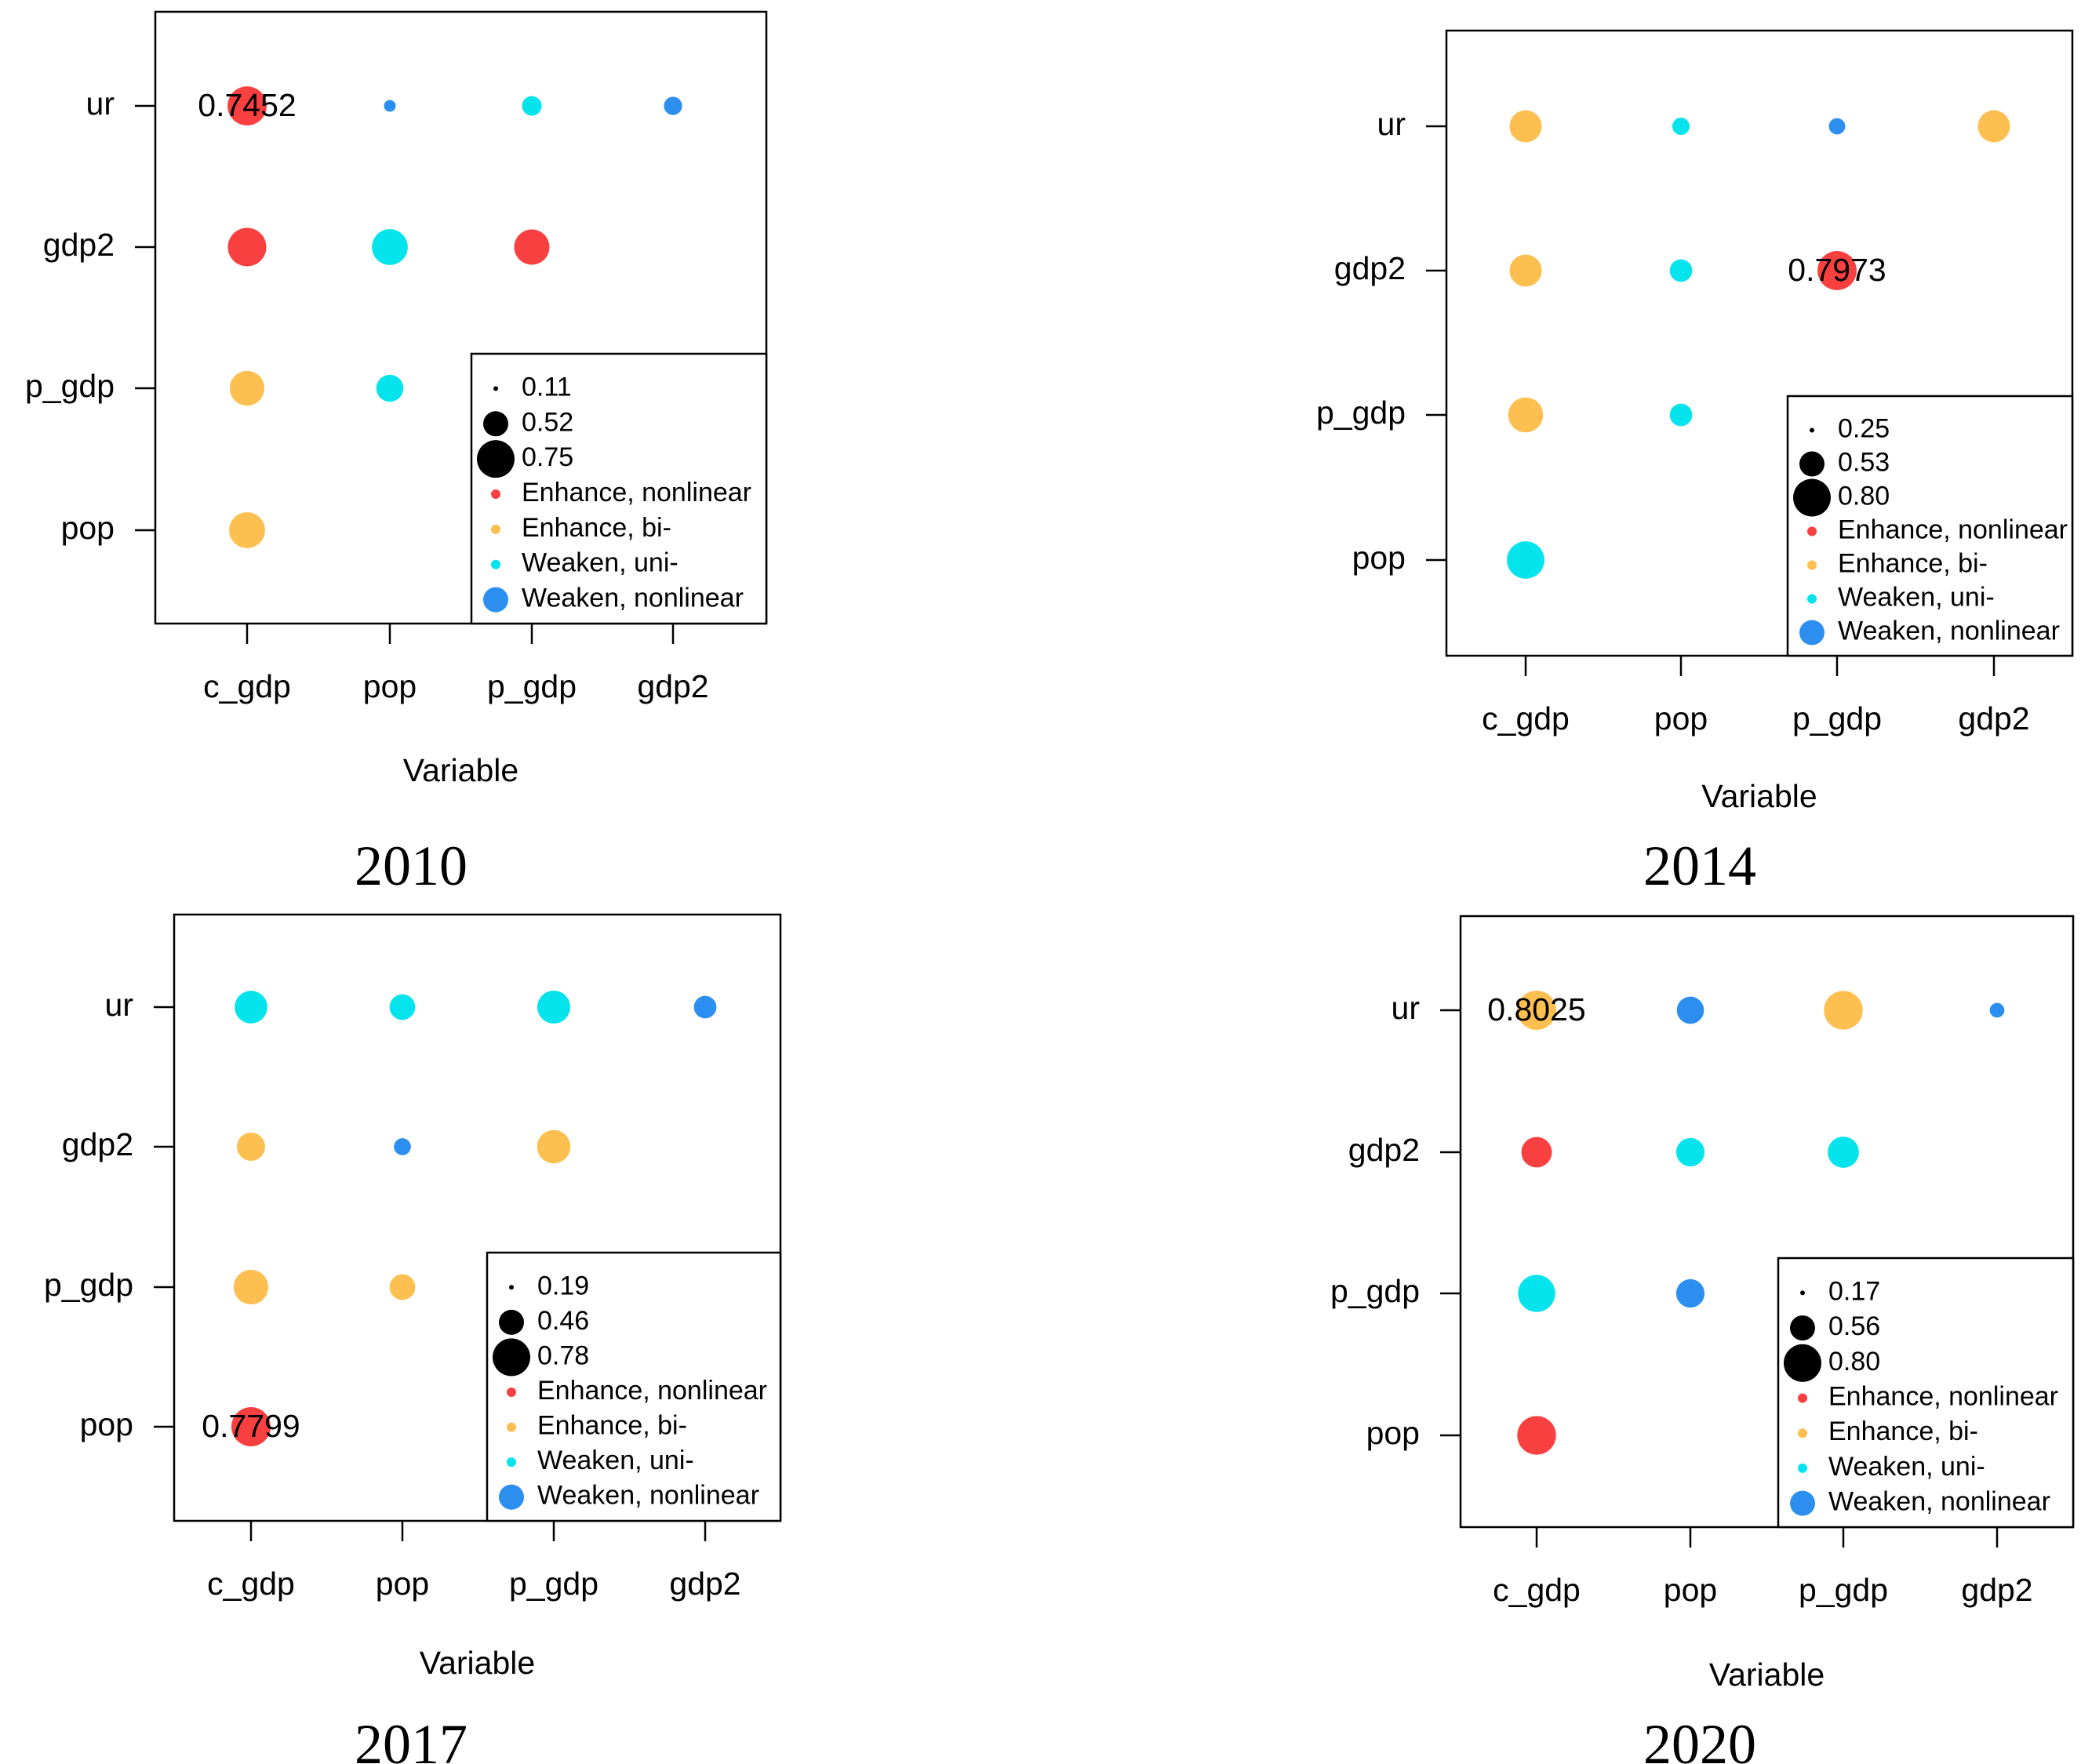 The height and width of the screenshot is (1764, 2081). What do you see at coordinates (563, 1355) in the screenshot?
I see `legend-size-label: 0.78` at bounding box center [563, 1355].